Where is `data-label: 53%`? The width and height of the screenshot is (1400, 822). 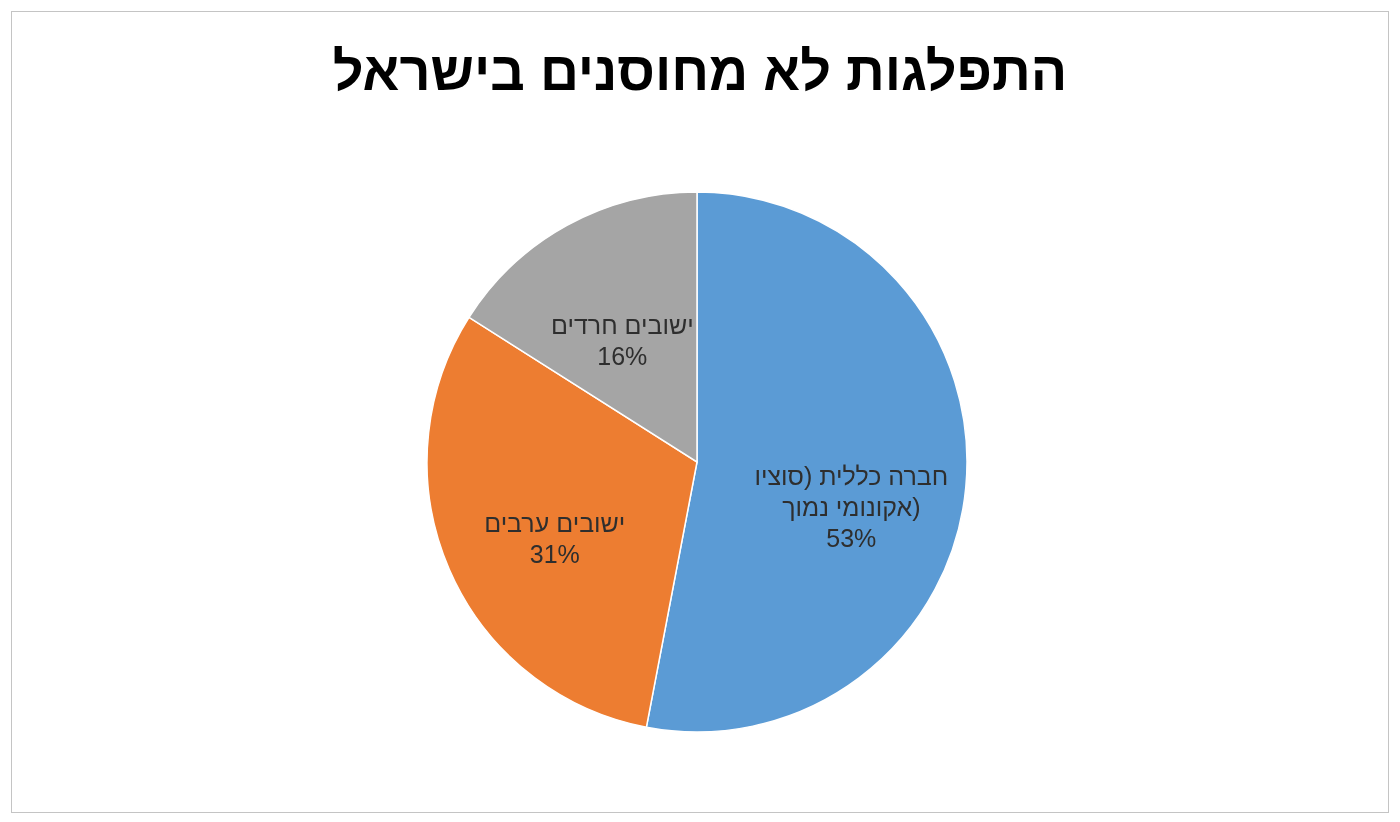
data-label: 53% is located at coordinates (851, 537).